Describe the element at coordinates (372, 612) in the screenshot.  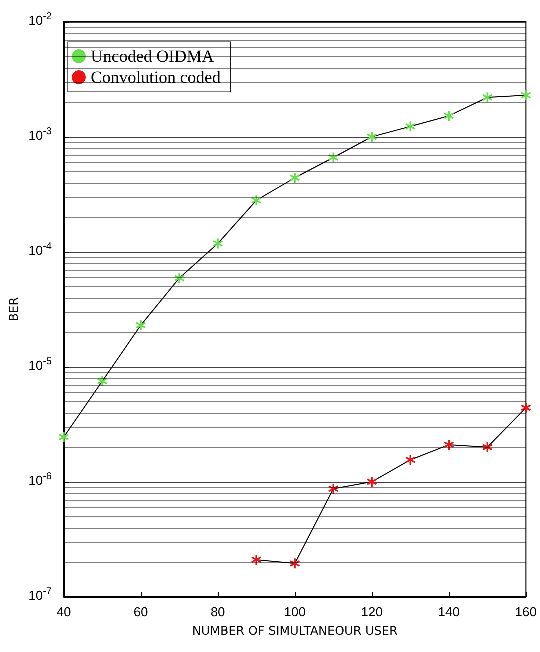
I see `x-tick-label: 120` at that location.